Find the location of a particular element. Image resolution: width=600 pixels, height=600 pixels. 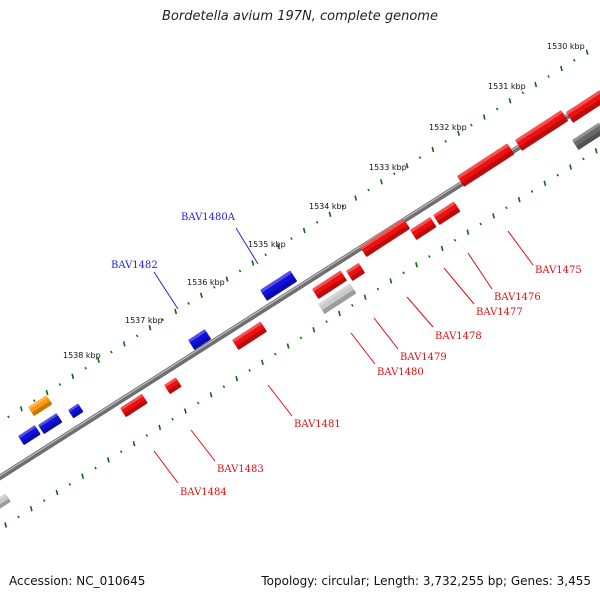

gene-label-bav1479: BAV1479 is located at coordinates (423, 357).